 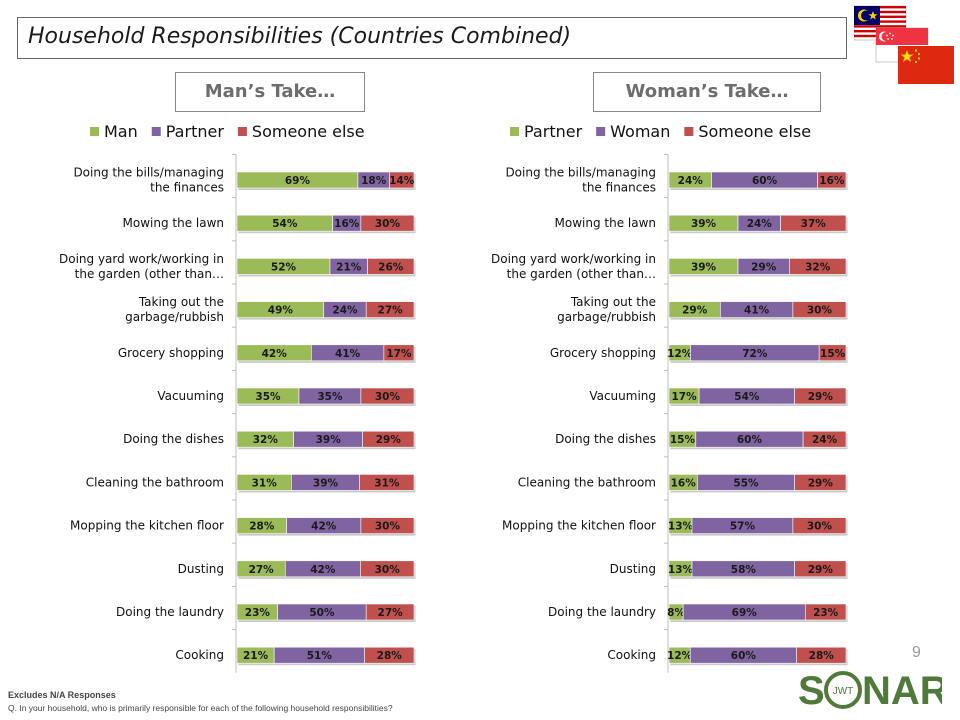 I want to click on sonar-jwt-logo: S JWT NAR, so click(x=870, y=691).